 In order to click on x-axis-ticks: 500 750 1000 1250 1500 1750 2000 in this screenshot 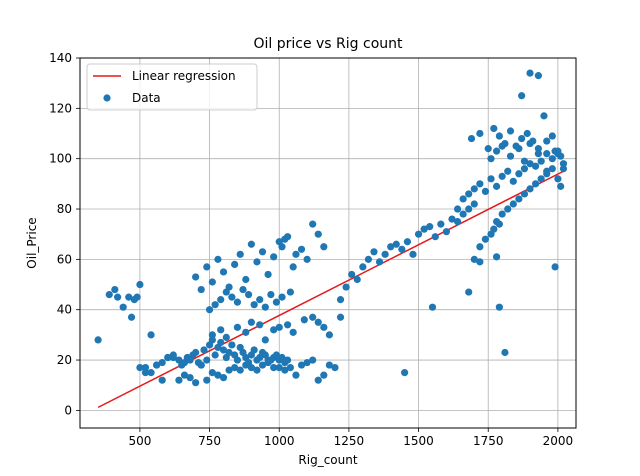, I will do `click(350, 438)`.